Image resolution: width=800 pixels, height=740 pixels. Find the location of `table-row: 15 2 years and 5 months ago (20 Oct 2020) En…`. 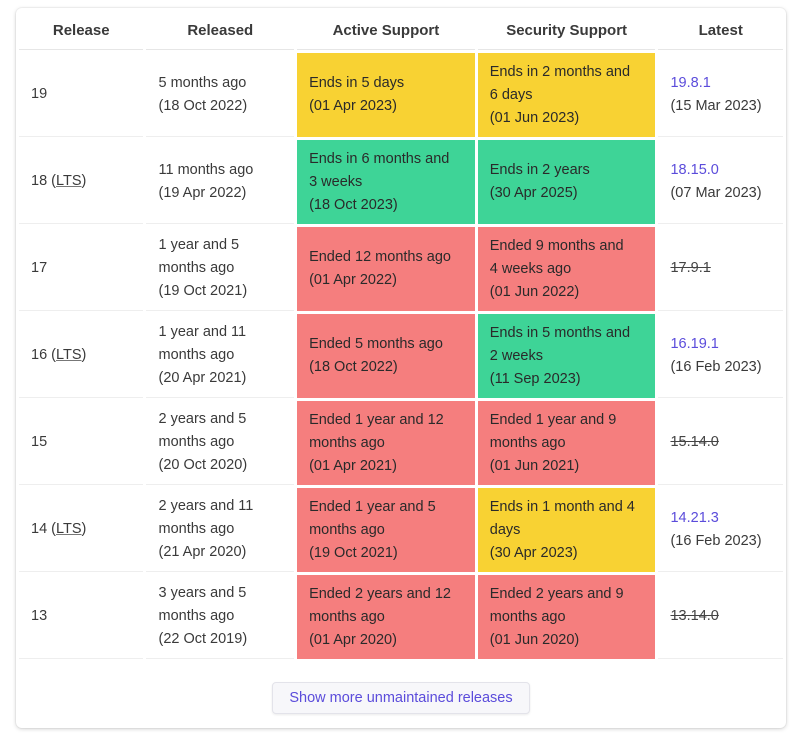

table-row: 15 2 years and 5 months ago (20 Oct 2020) En… is located at coordinates (401, 443).